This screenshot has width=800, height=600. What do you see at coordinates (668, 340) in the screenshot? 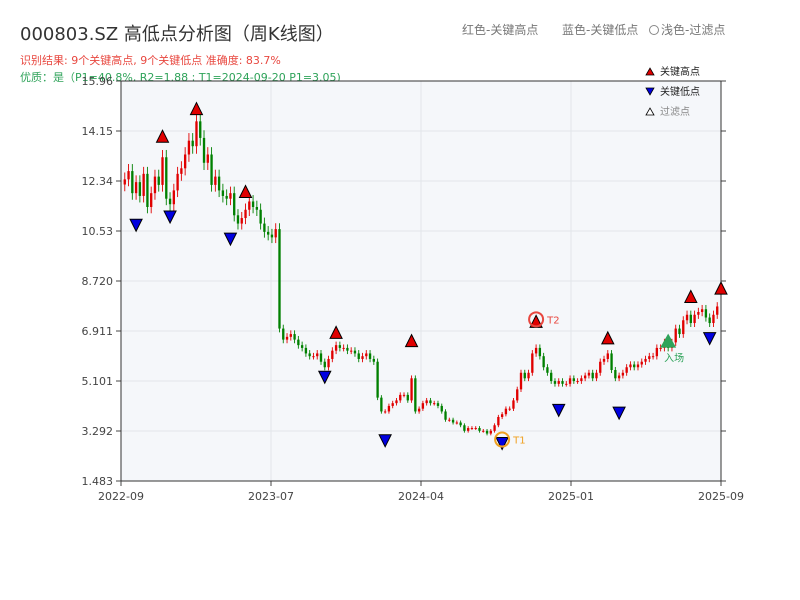
I see `entry-marker` at bounding box center [668, 340].